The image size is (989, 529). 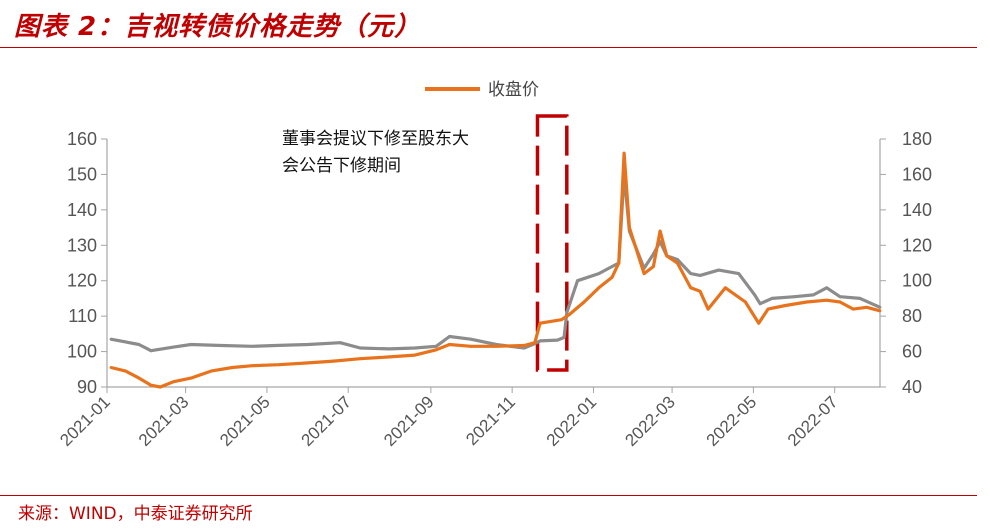 I want to click on chart-title: 图表 2：吉视转债价格走势（元）, so click(x=218, y=27).